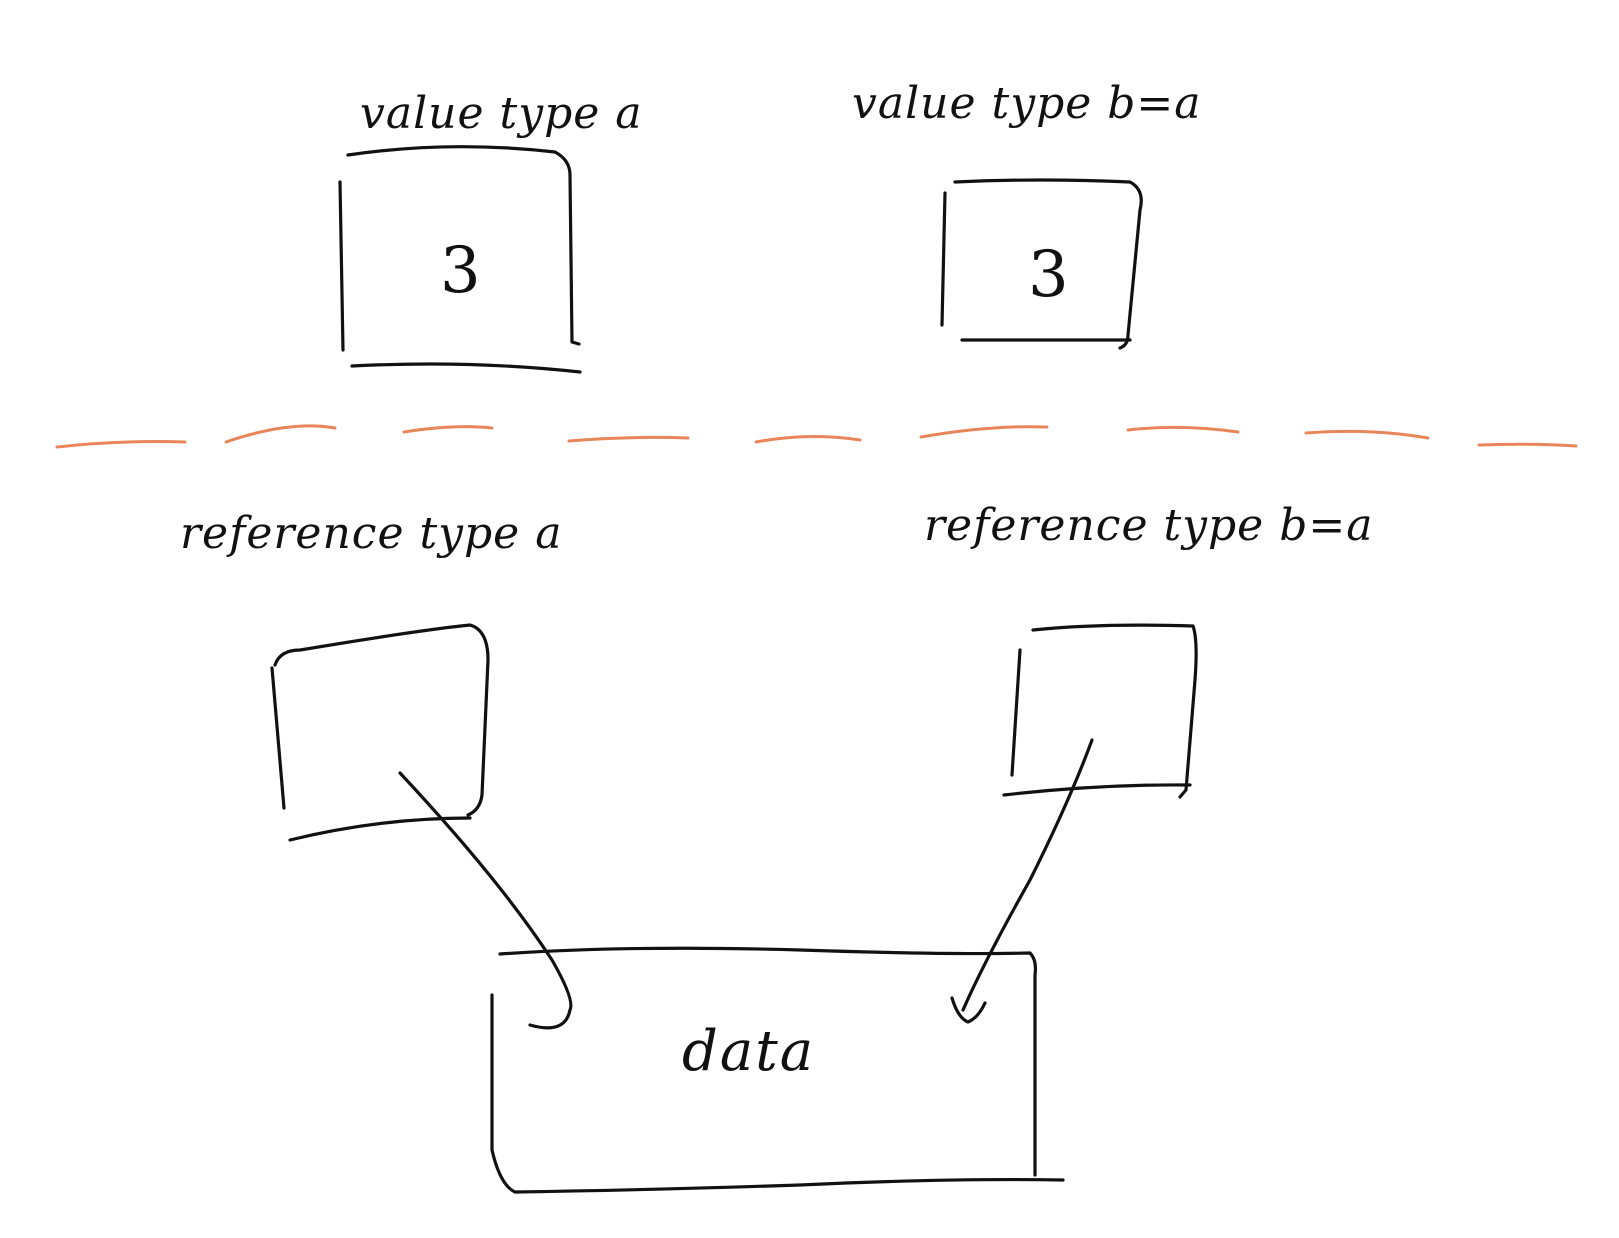 The height and width of the screenshot is (1238, 1619). What do you see at coordinates (1148, 525) in the screenshot?
I see `reference-b-label: reference type b=a` at bounding box center [1148, 525].